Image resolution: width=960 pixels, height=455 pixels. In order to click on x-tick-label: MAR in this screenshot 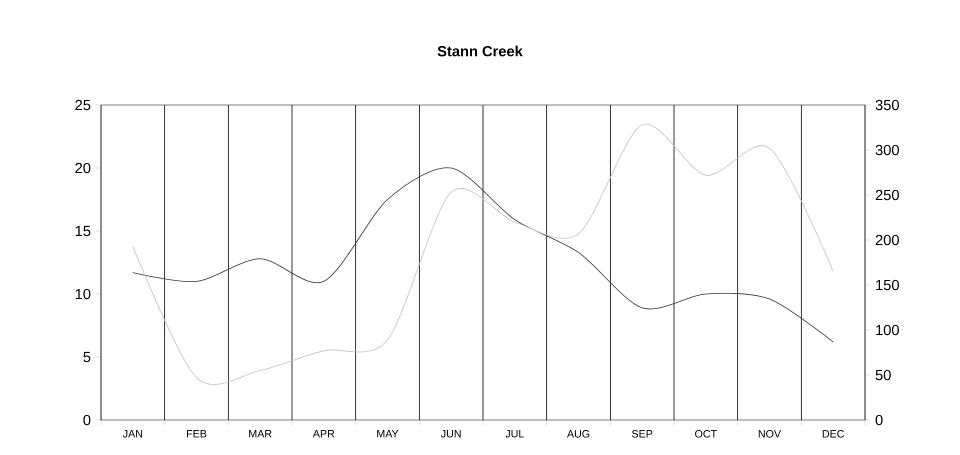, I will do `click(260, 434)`.